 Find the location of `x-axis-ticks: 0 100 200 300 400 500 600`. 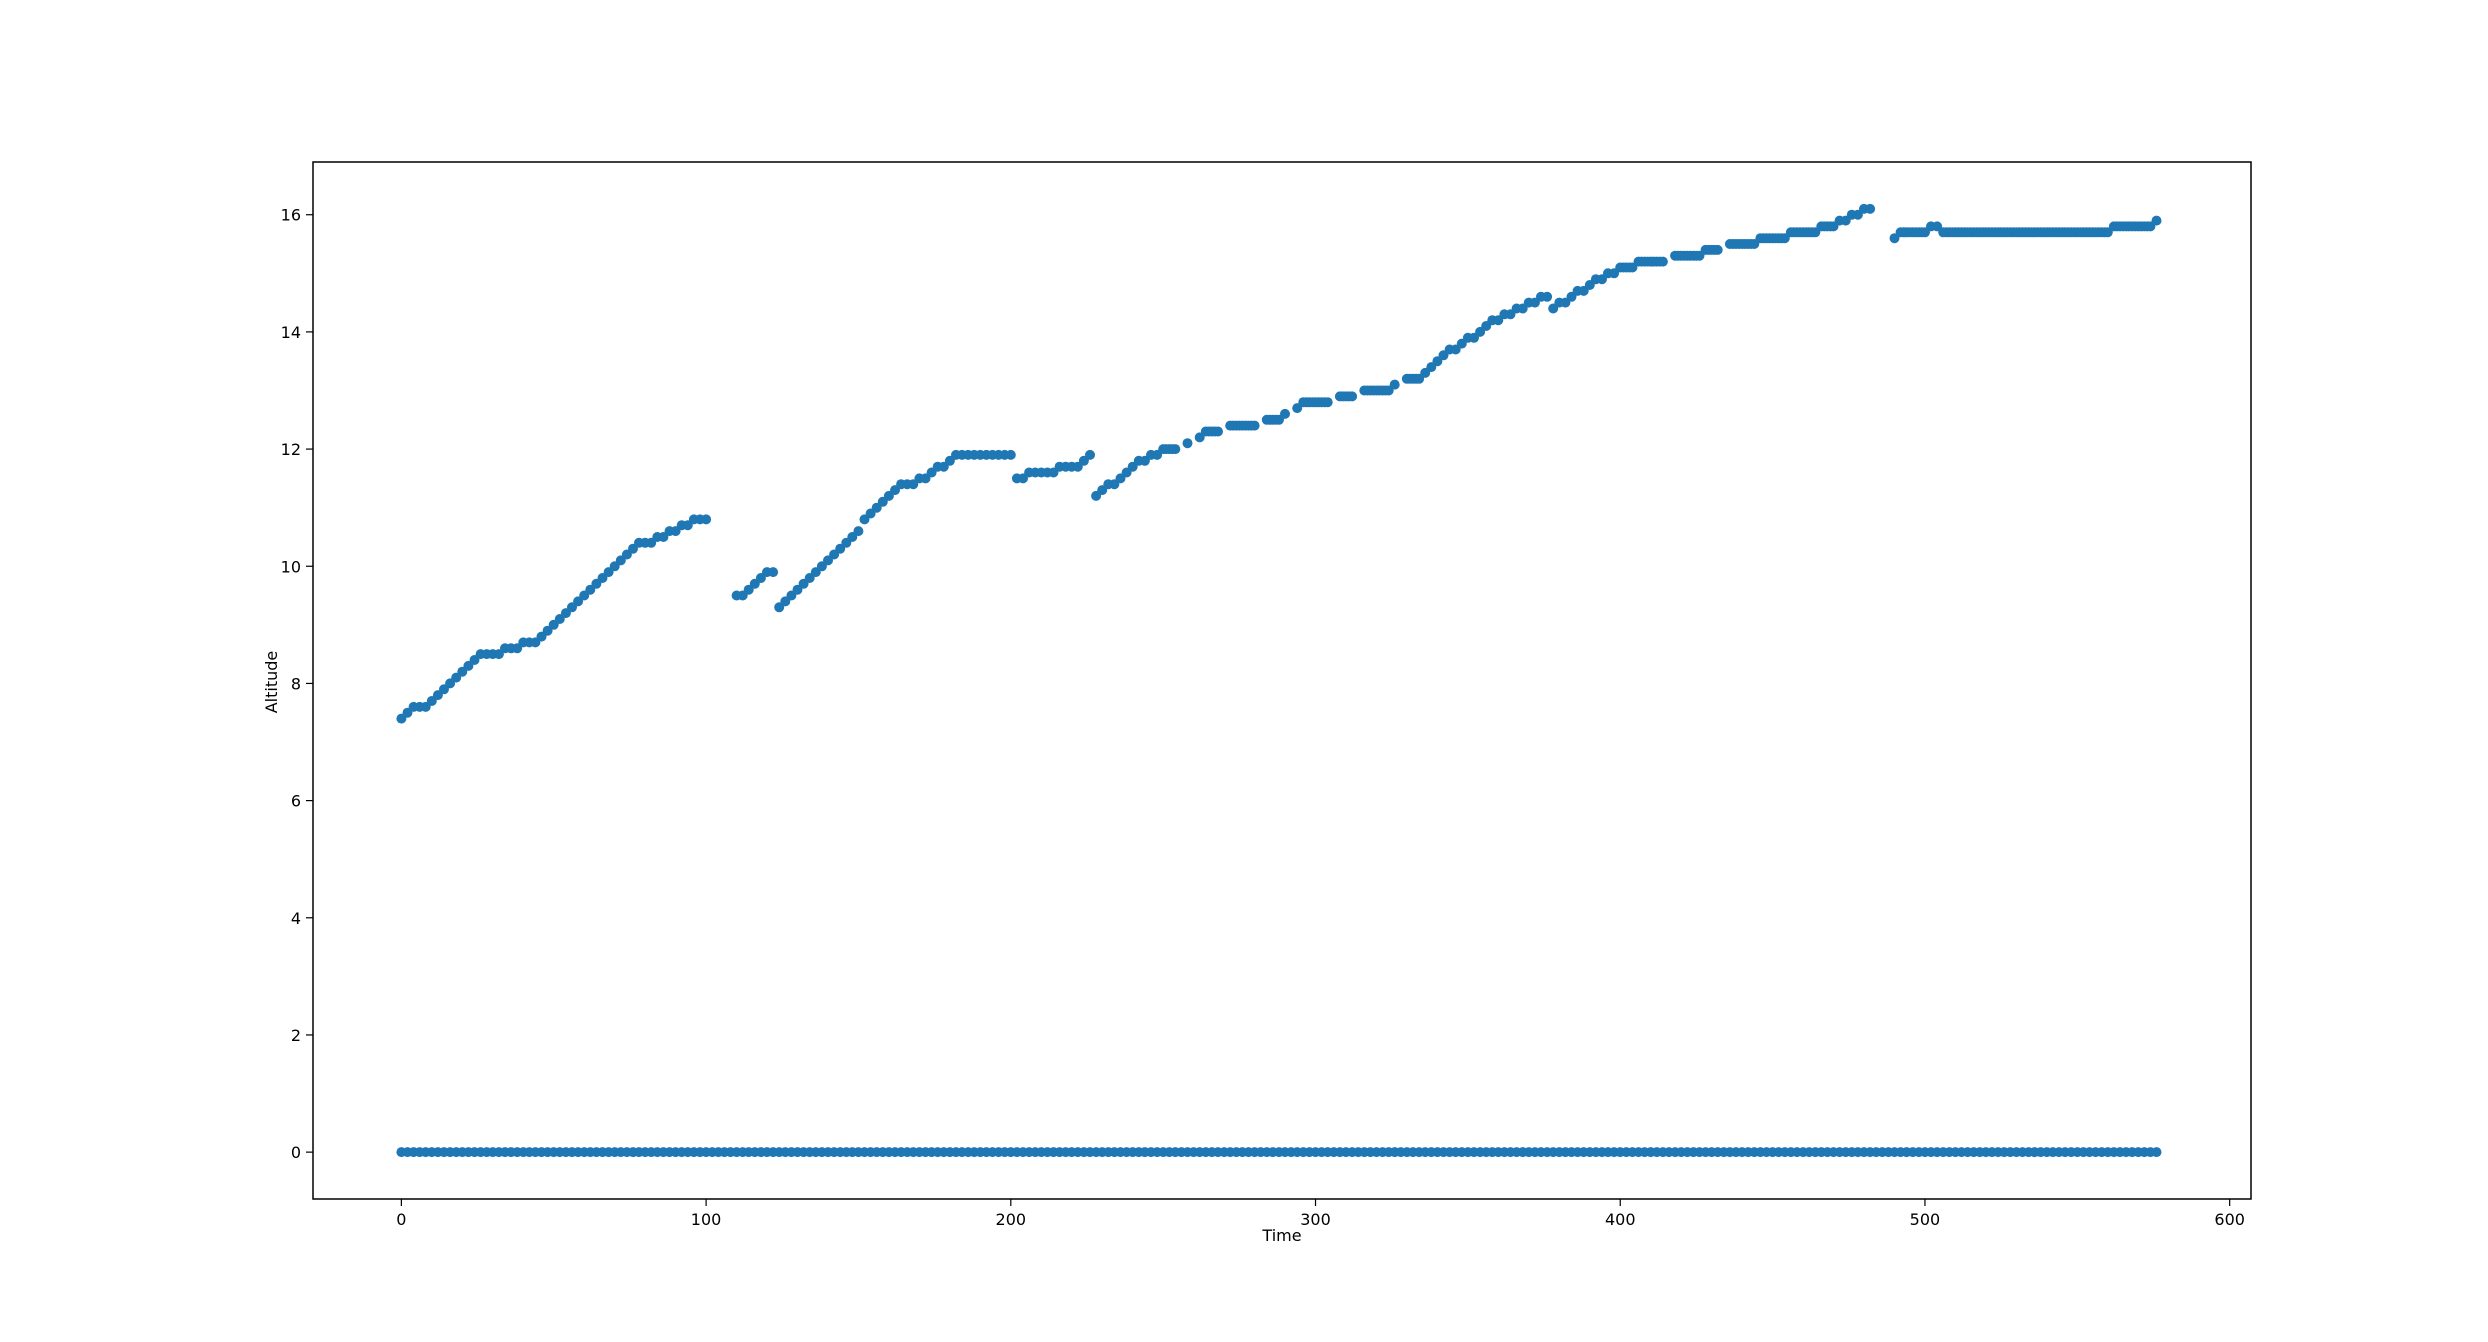

x-axis-ticks: 0 100 200 300 400 500 600 is located at coordinates (1320, 1214).